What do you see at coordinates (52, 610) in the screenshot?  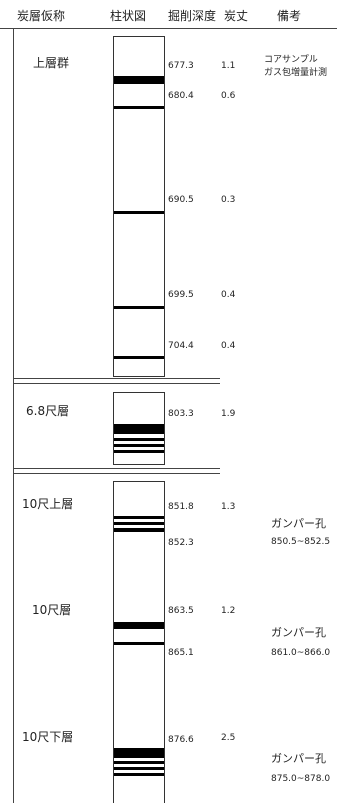 I see `seam-name-10-shaku: 10尺層` at bounding box center [52, 610].